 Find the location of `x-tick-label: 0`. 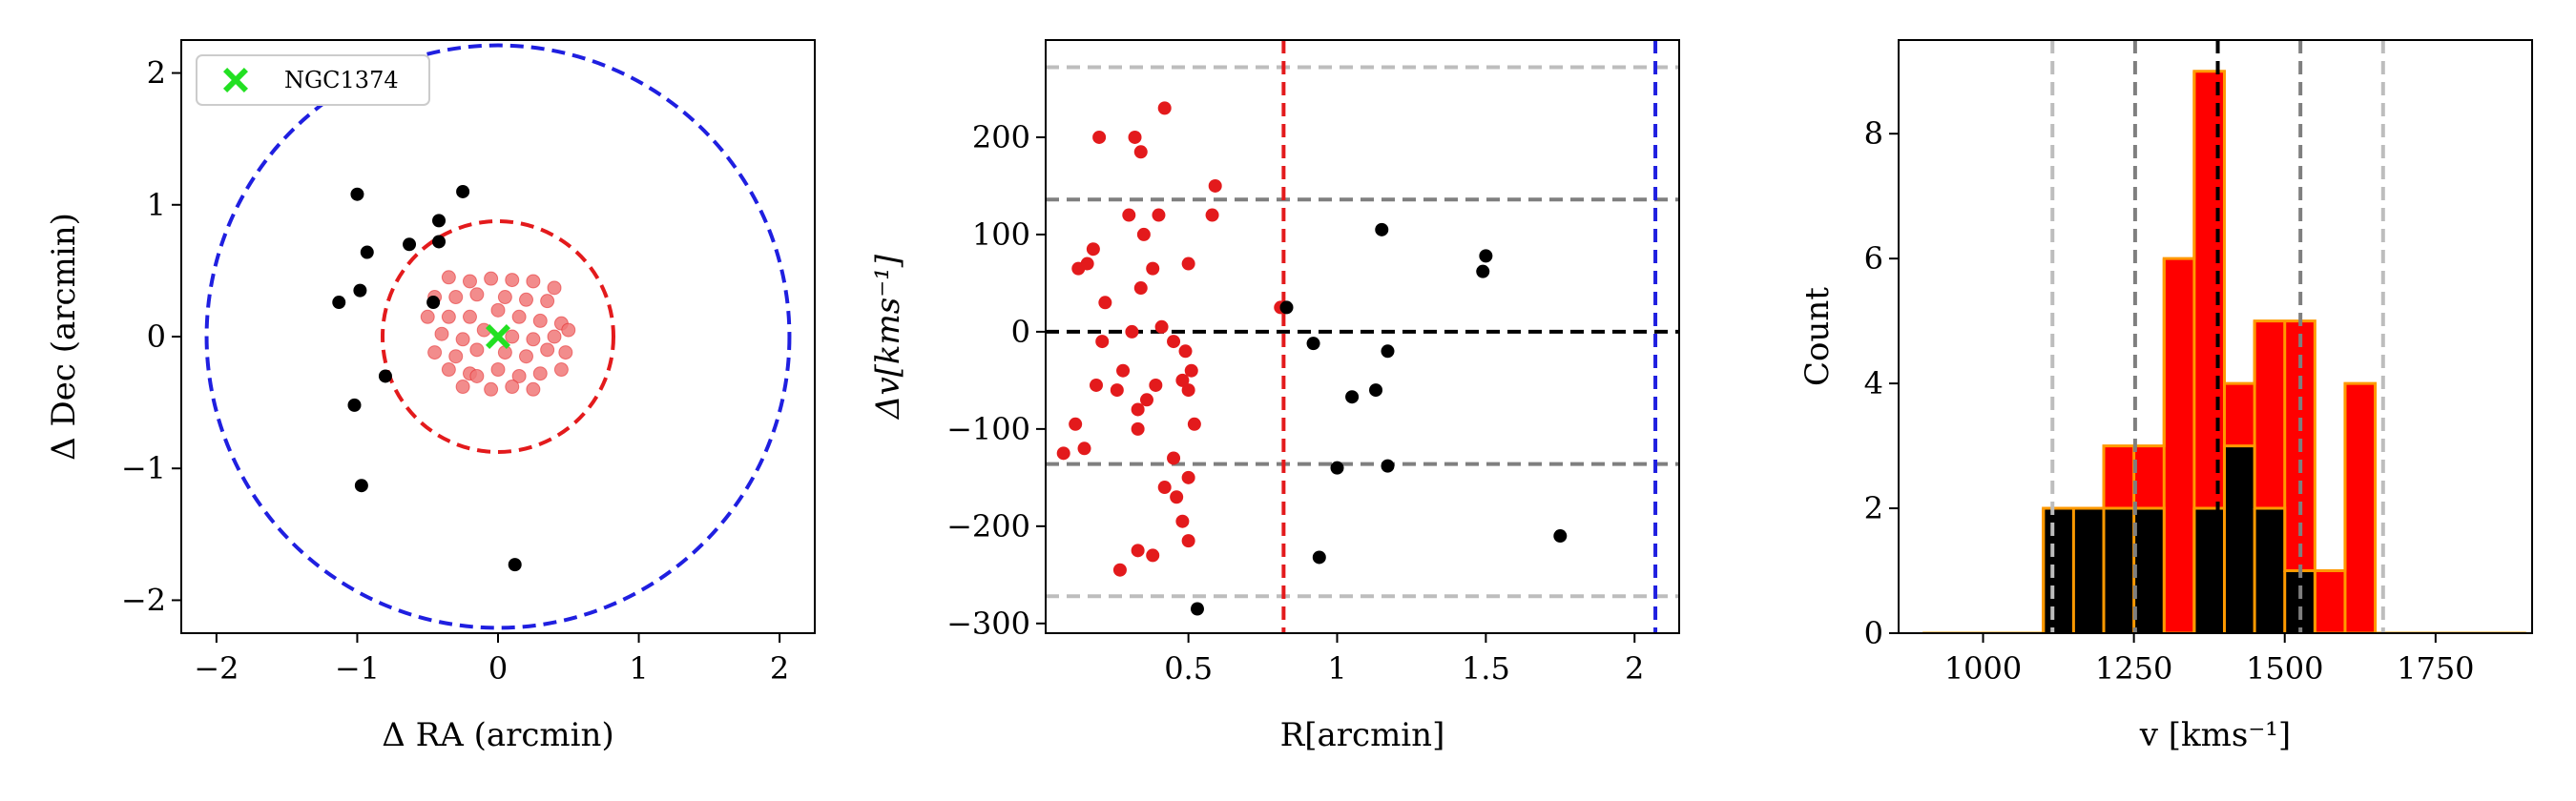

x-tick-label: 0 is located at coordinates (498, 668).